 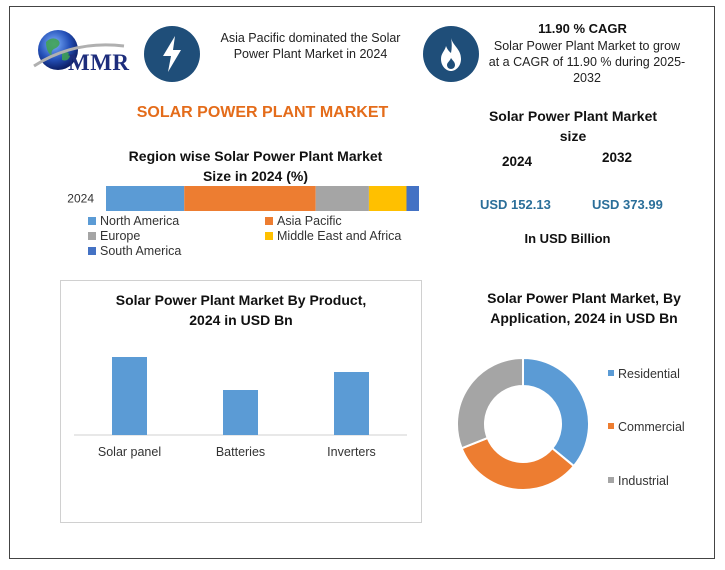 I want to click on flame-badge, so click(x=451, y=54).